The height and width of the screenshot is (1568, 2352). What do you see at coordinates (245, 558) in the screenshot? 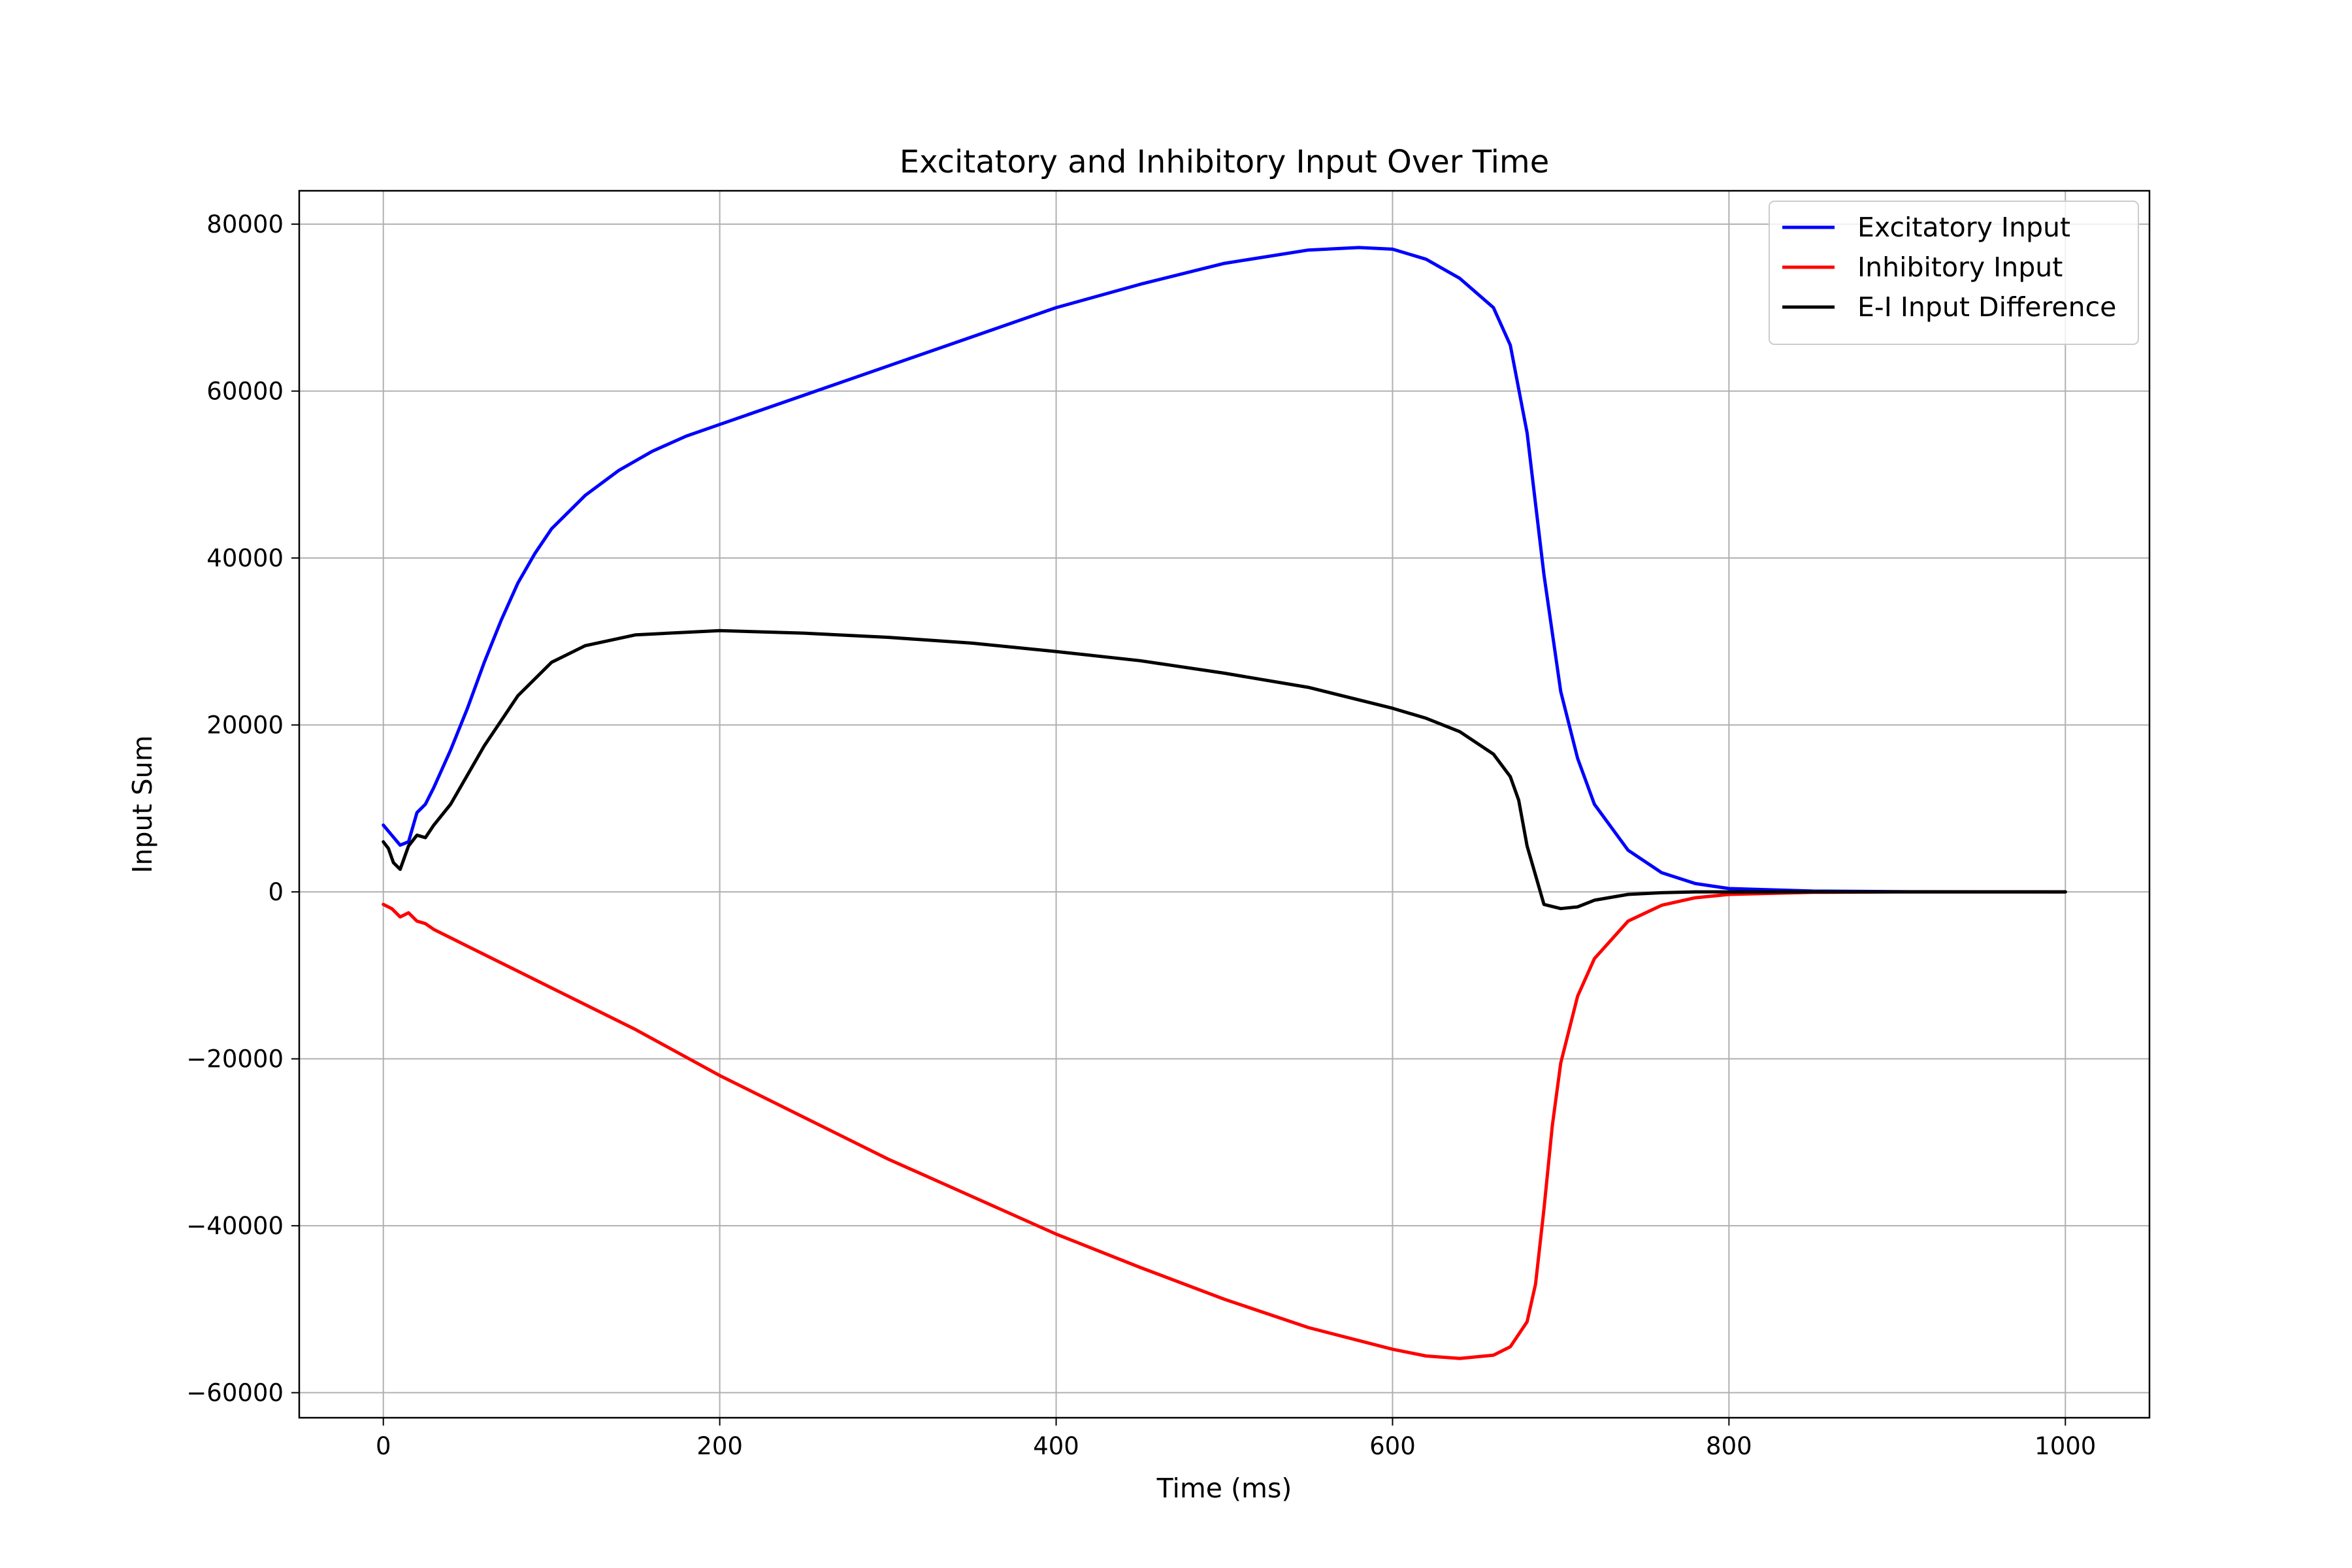
I see `y-tick-label: 40000` at bounding box center [245, 558].